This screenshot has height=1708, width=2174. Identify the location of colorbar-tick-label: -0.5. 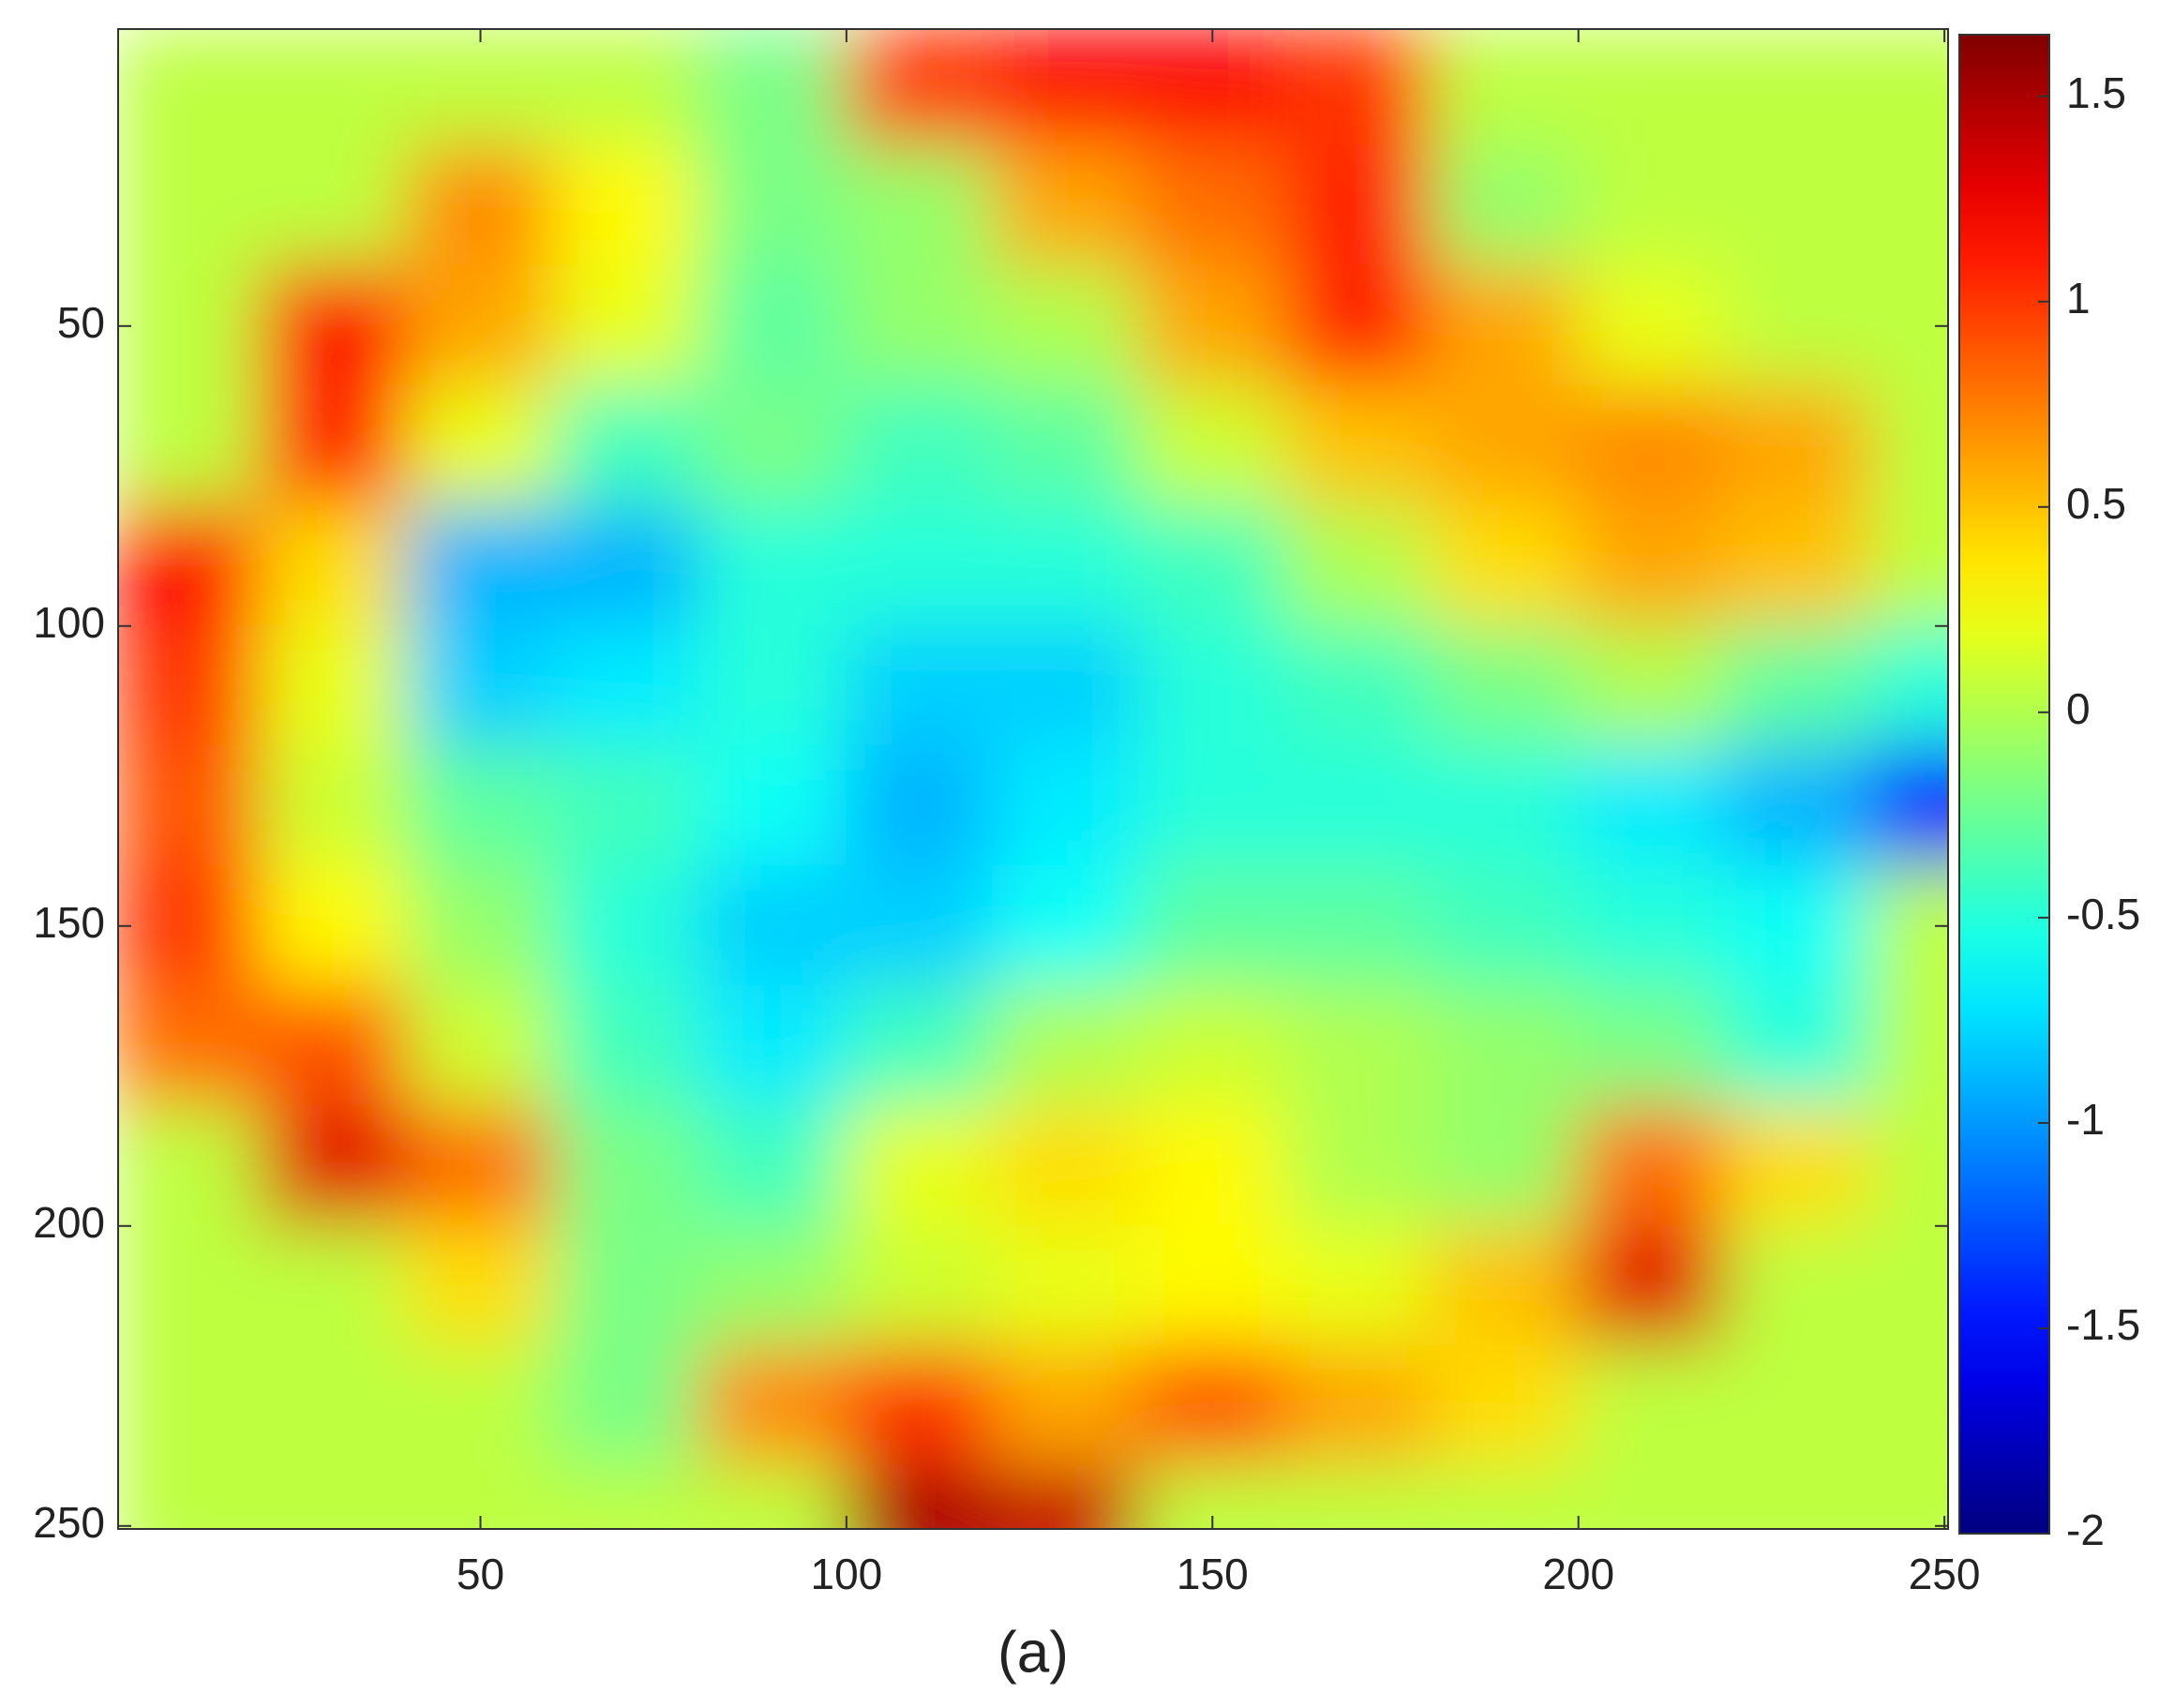
(2103, 914).